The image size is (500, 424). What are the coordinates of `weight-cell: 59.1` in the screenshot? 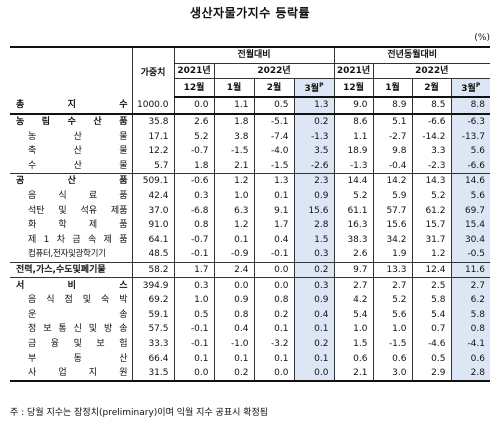 It's located at (152, 315).